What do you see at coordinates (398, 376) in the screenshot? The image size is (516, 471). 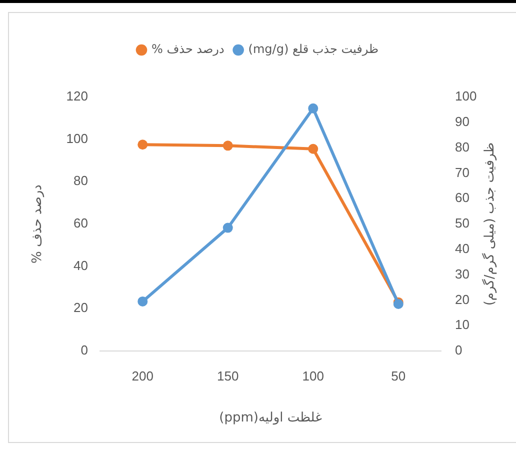 I see `x-tick-label: 50` at bounding box center [398, 376].